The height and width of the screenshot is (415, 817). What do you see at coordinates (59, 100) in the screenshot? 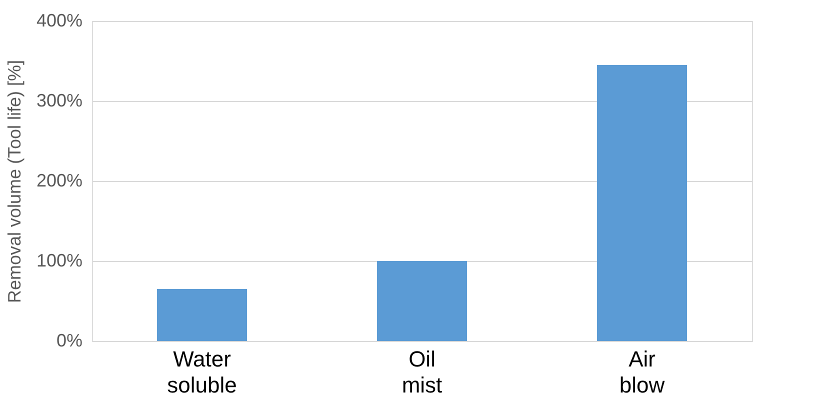
I see `y-tick-label: 300%` at bounding box center [59, 100].